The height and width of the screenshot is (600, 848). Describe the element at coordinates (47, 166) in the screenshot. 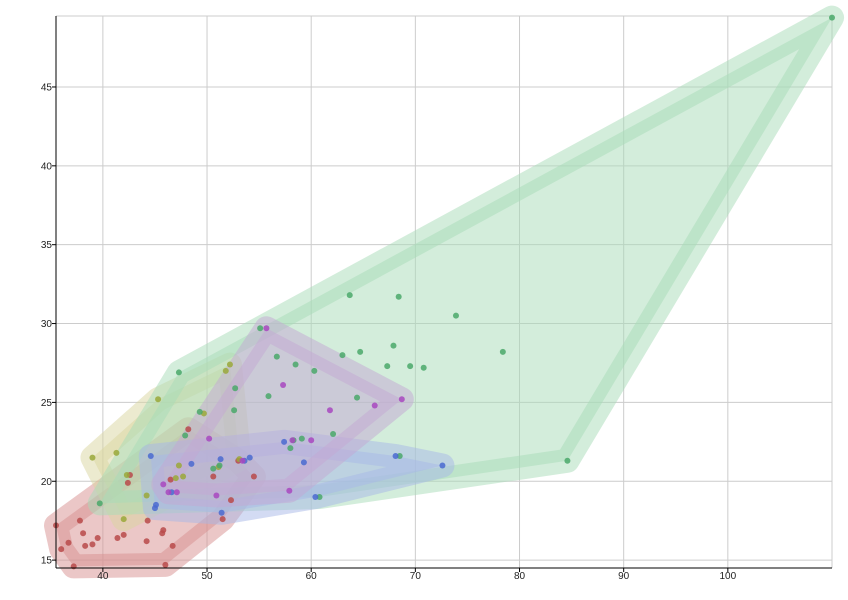

I see `y-tick-label: 40` at that location.